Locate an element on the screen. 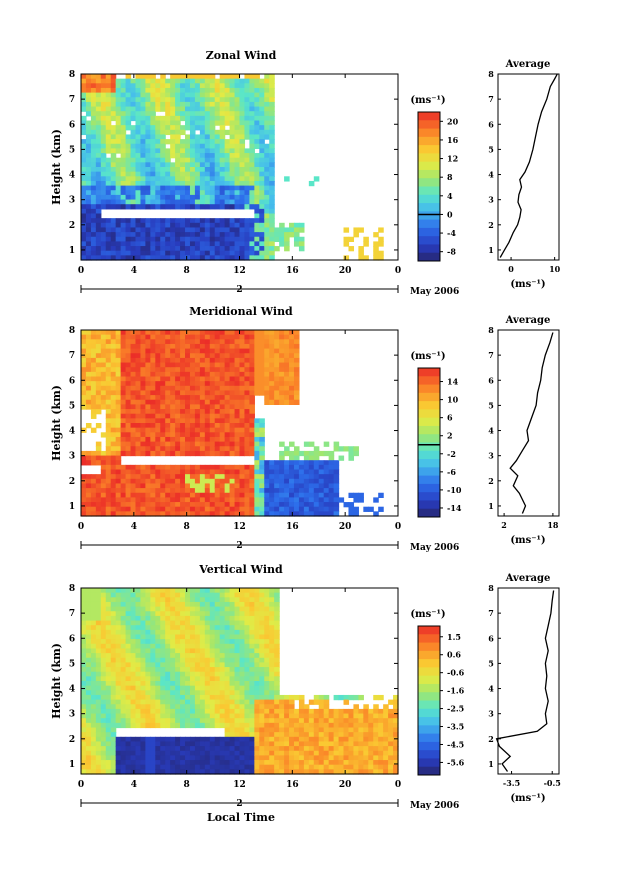  colorbar-tick-label: -4 is located at coordinates (451, 233).